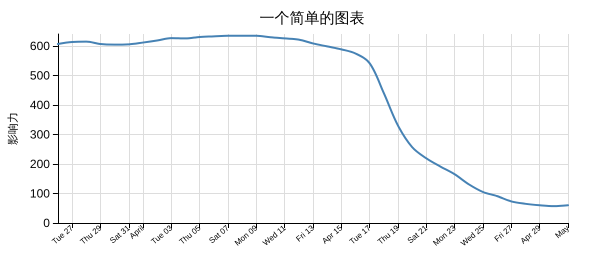  What do you see at coordinates (40, 45) in the screenshot?
I see `y-tick-label: 600` at bounding box center [40, 45].